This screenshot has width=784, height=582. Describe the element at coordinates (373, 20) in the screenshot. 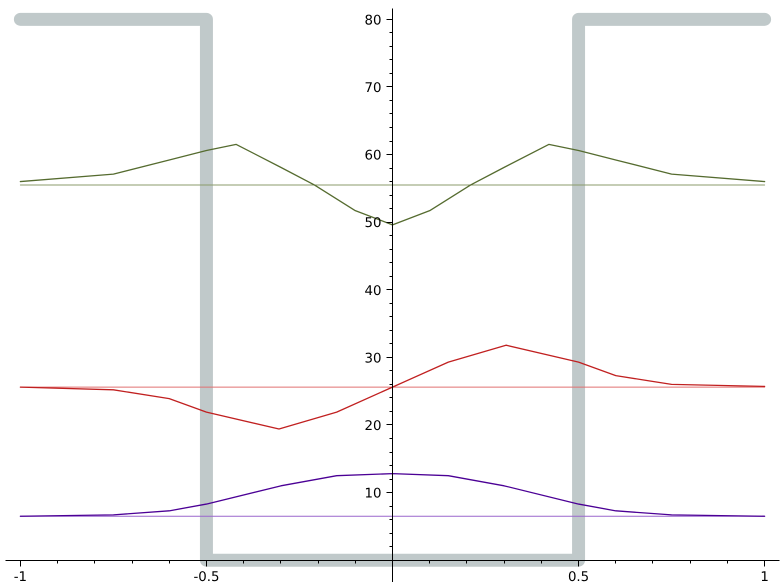

I see `y-tick-label: 80` at that location.